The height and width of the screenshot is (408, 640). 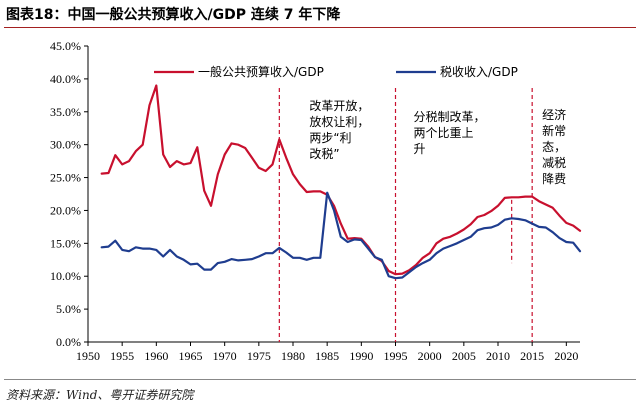 What do you see at coordinates (65, 46) in the screenshot?
I see `y-tick-label: 45.0%` at bounding box center [65, 46].